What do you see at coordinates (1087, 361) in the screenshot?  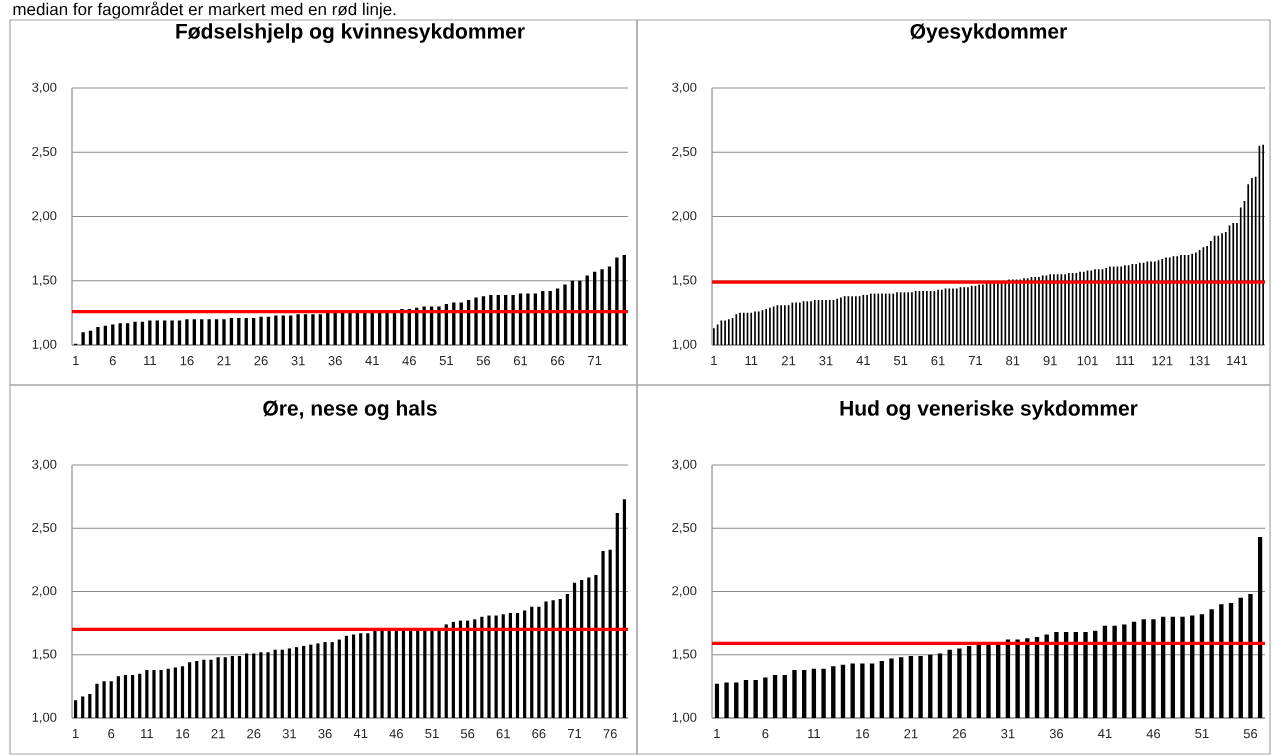 I see `x-tick-label: 101` at bounding box center [1087, 361].